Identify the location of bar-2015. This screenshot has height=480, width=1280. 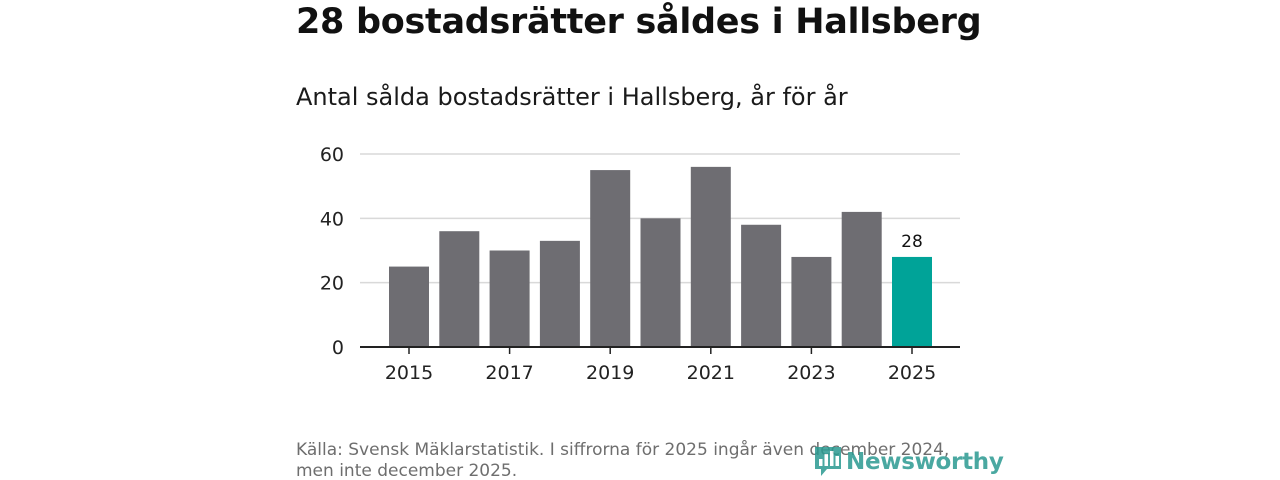
(409, 306).